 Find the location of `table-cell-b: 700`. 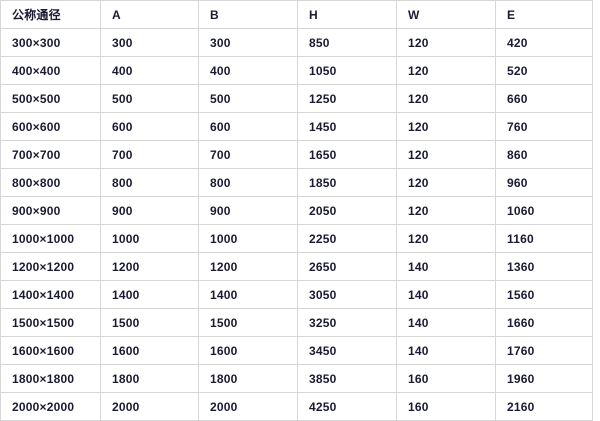

table-cell-b: 700 is located at coordinates (248, 154).